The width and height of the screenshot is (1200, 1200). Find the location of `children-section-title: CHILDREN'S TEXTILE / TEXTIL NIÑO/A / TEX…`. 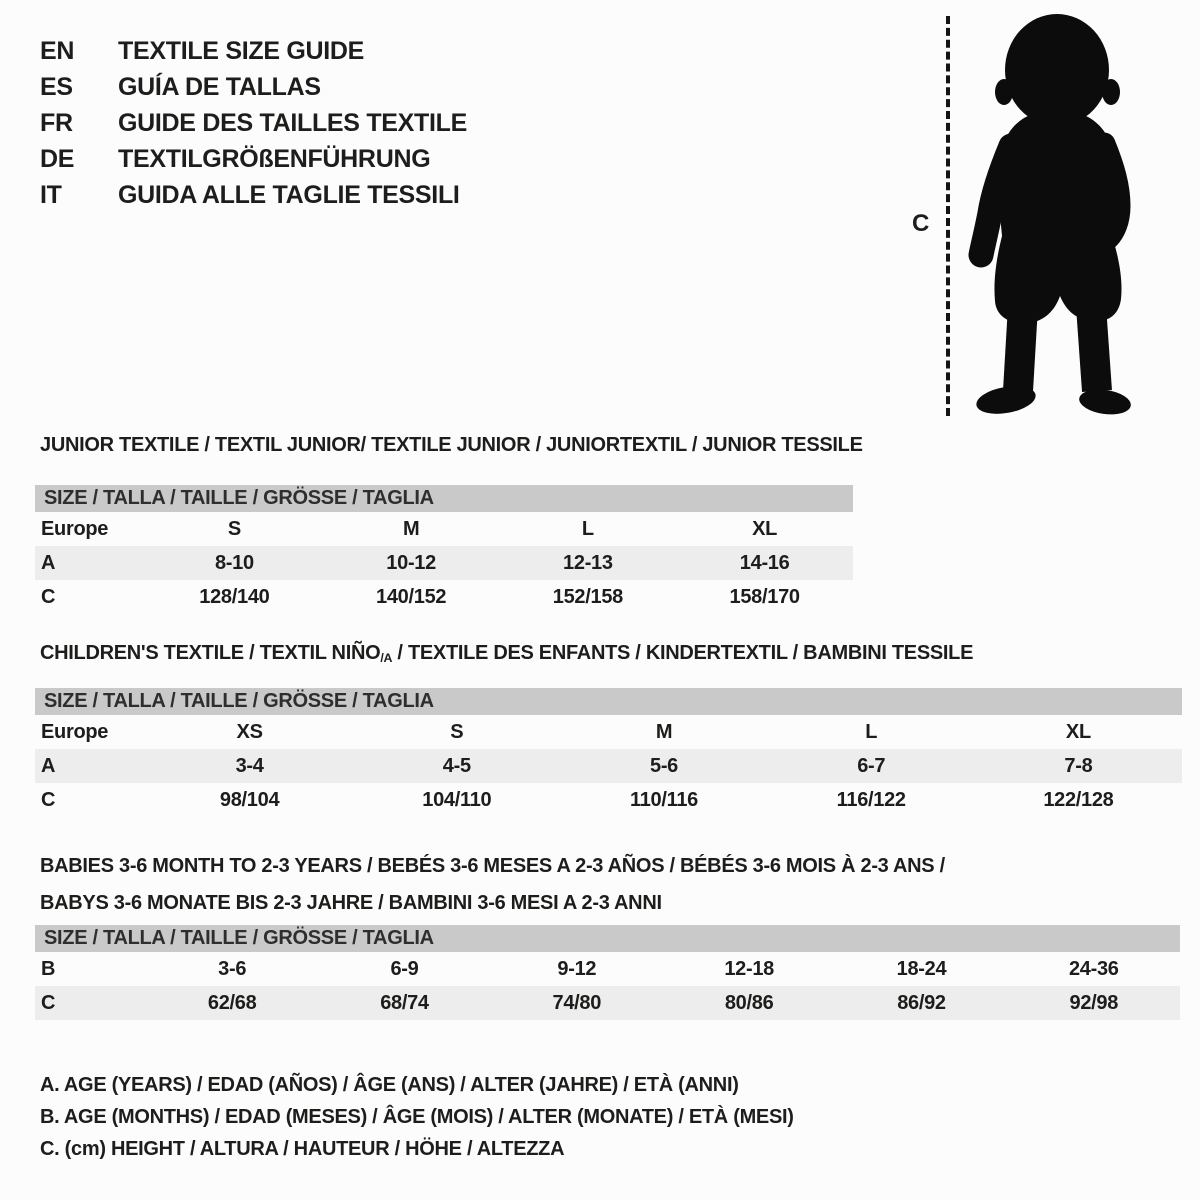

children-section-title: CHILDREN'S TEXTILE / TEXTIL NIÑO/A / TEX… is located at coordinates (506, 653).